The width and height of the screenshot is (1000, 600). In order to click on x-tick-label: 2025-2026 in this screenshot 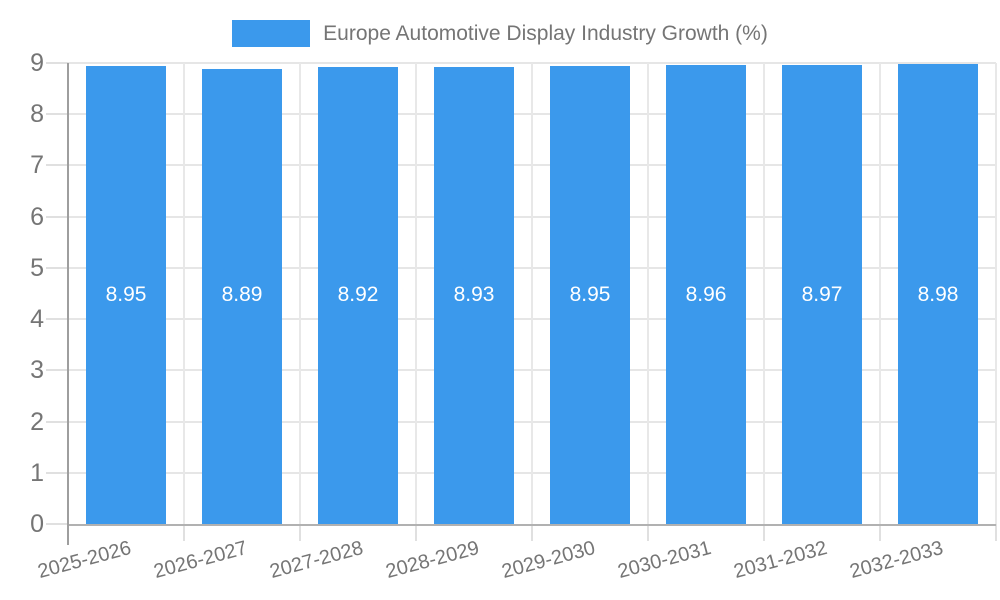, I will do `click(84, 559)`.